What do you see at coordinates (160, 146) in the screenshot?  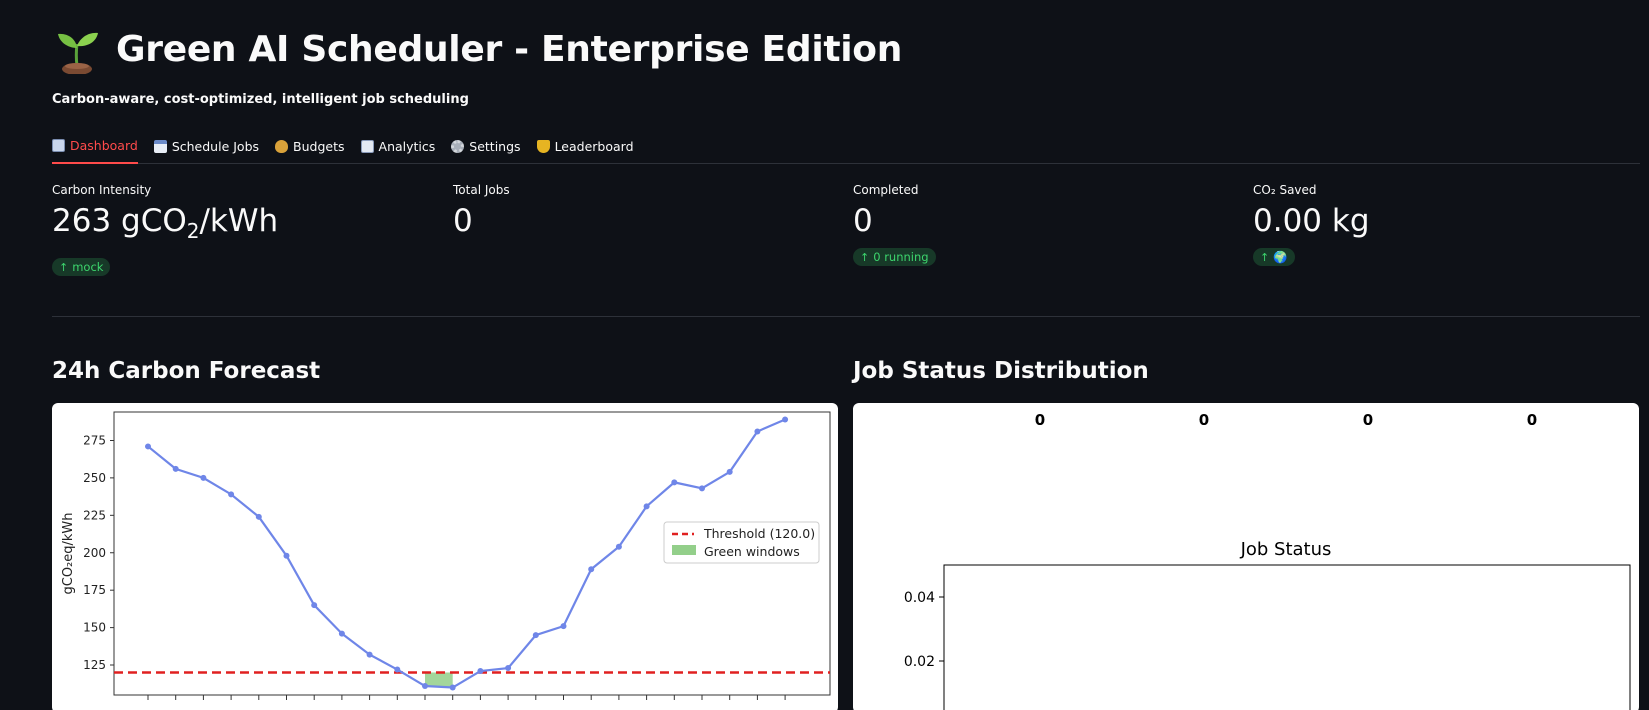 I see `calendar-icon` at bounding box center [160, 146].